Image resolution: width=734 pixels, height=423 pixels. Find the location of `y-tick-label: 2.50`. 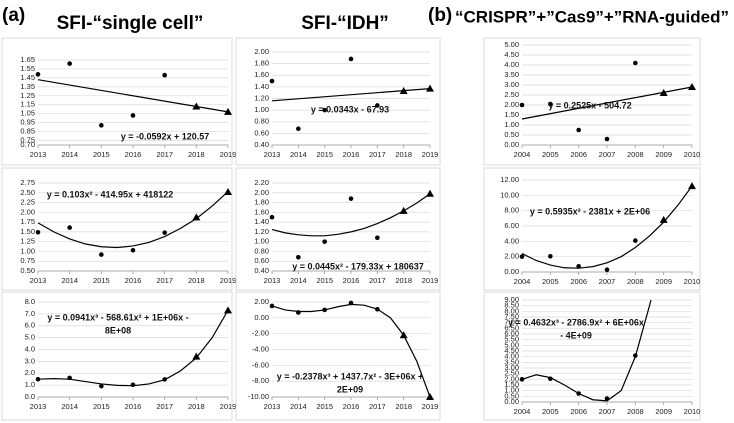

y-tick-label: 2.50 is located at coordinates (511, 94).